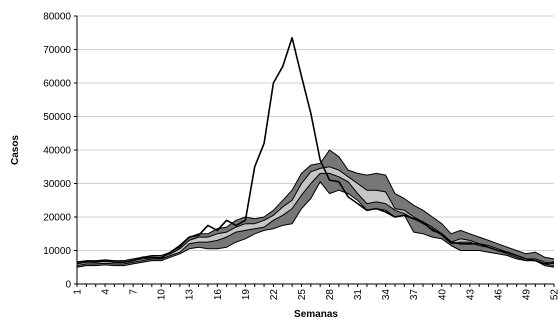  Describe the element at coordinates (162, 295) in the screenshot. I see `x-tick-label: 10` at that location.